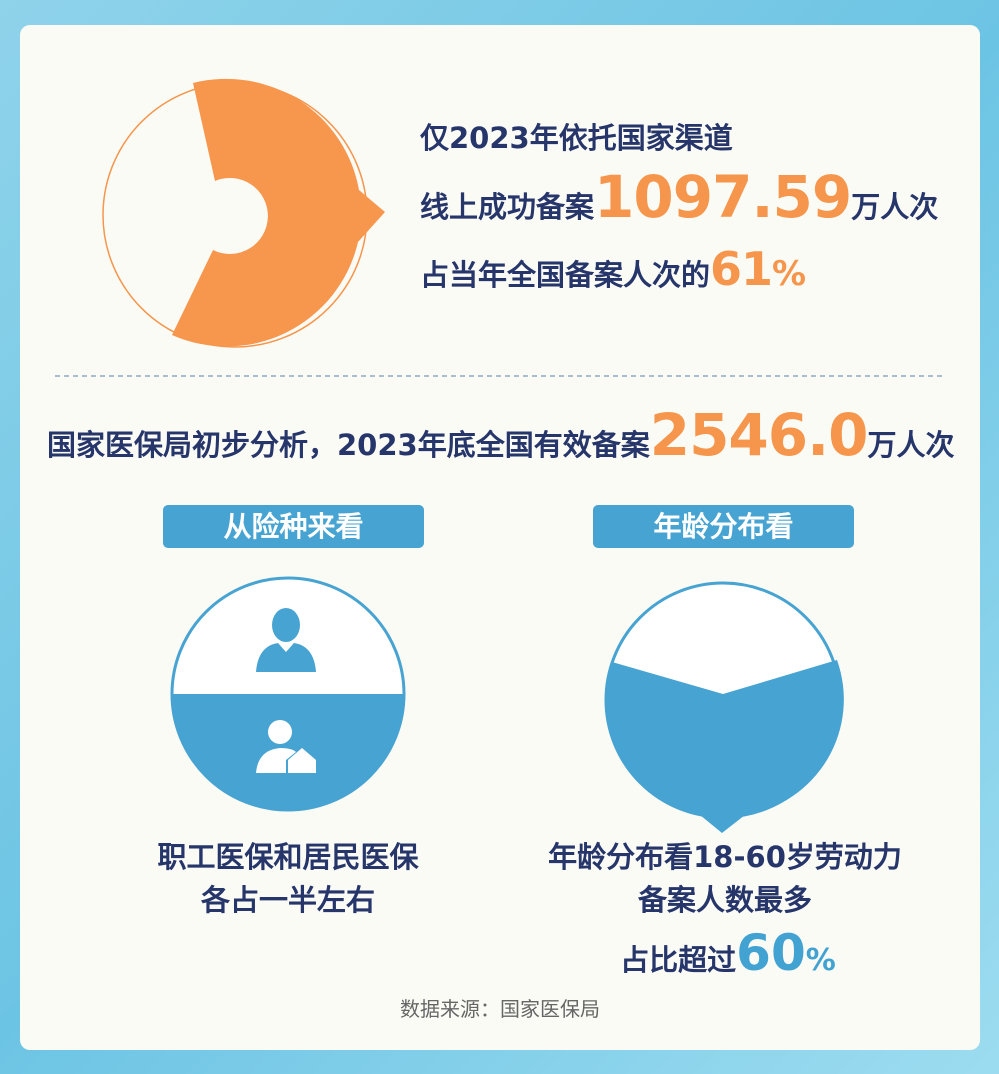  I want to click on right-fill, so click(724, 746).